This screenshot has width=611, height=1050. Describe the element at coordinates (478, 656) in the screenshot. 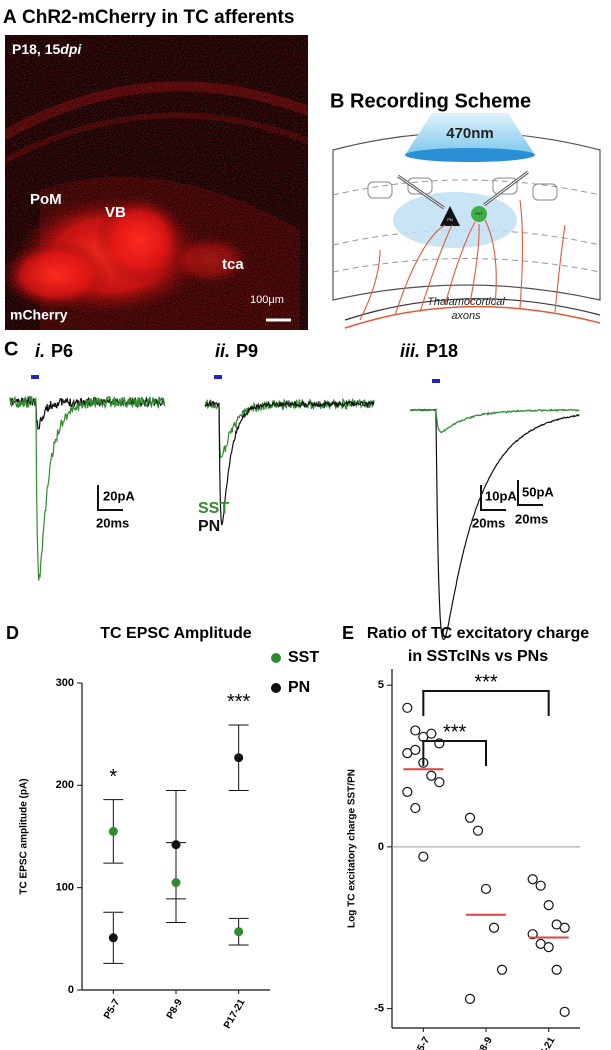

I see `chart-title: in SSTcINs vs PNs` at that location.